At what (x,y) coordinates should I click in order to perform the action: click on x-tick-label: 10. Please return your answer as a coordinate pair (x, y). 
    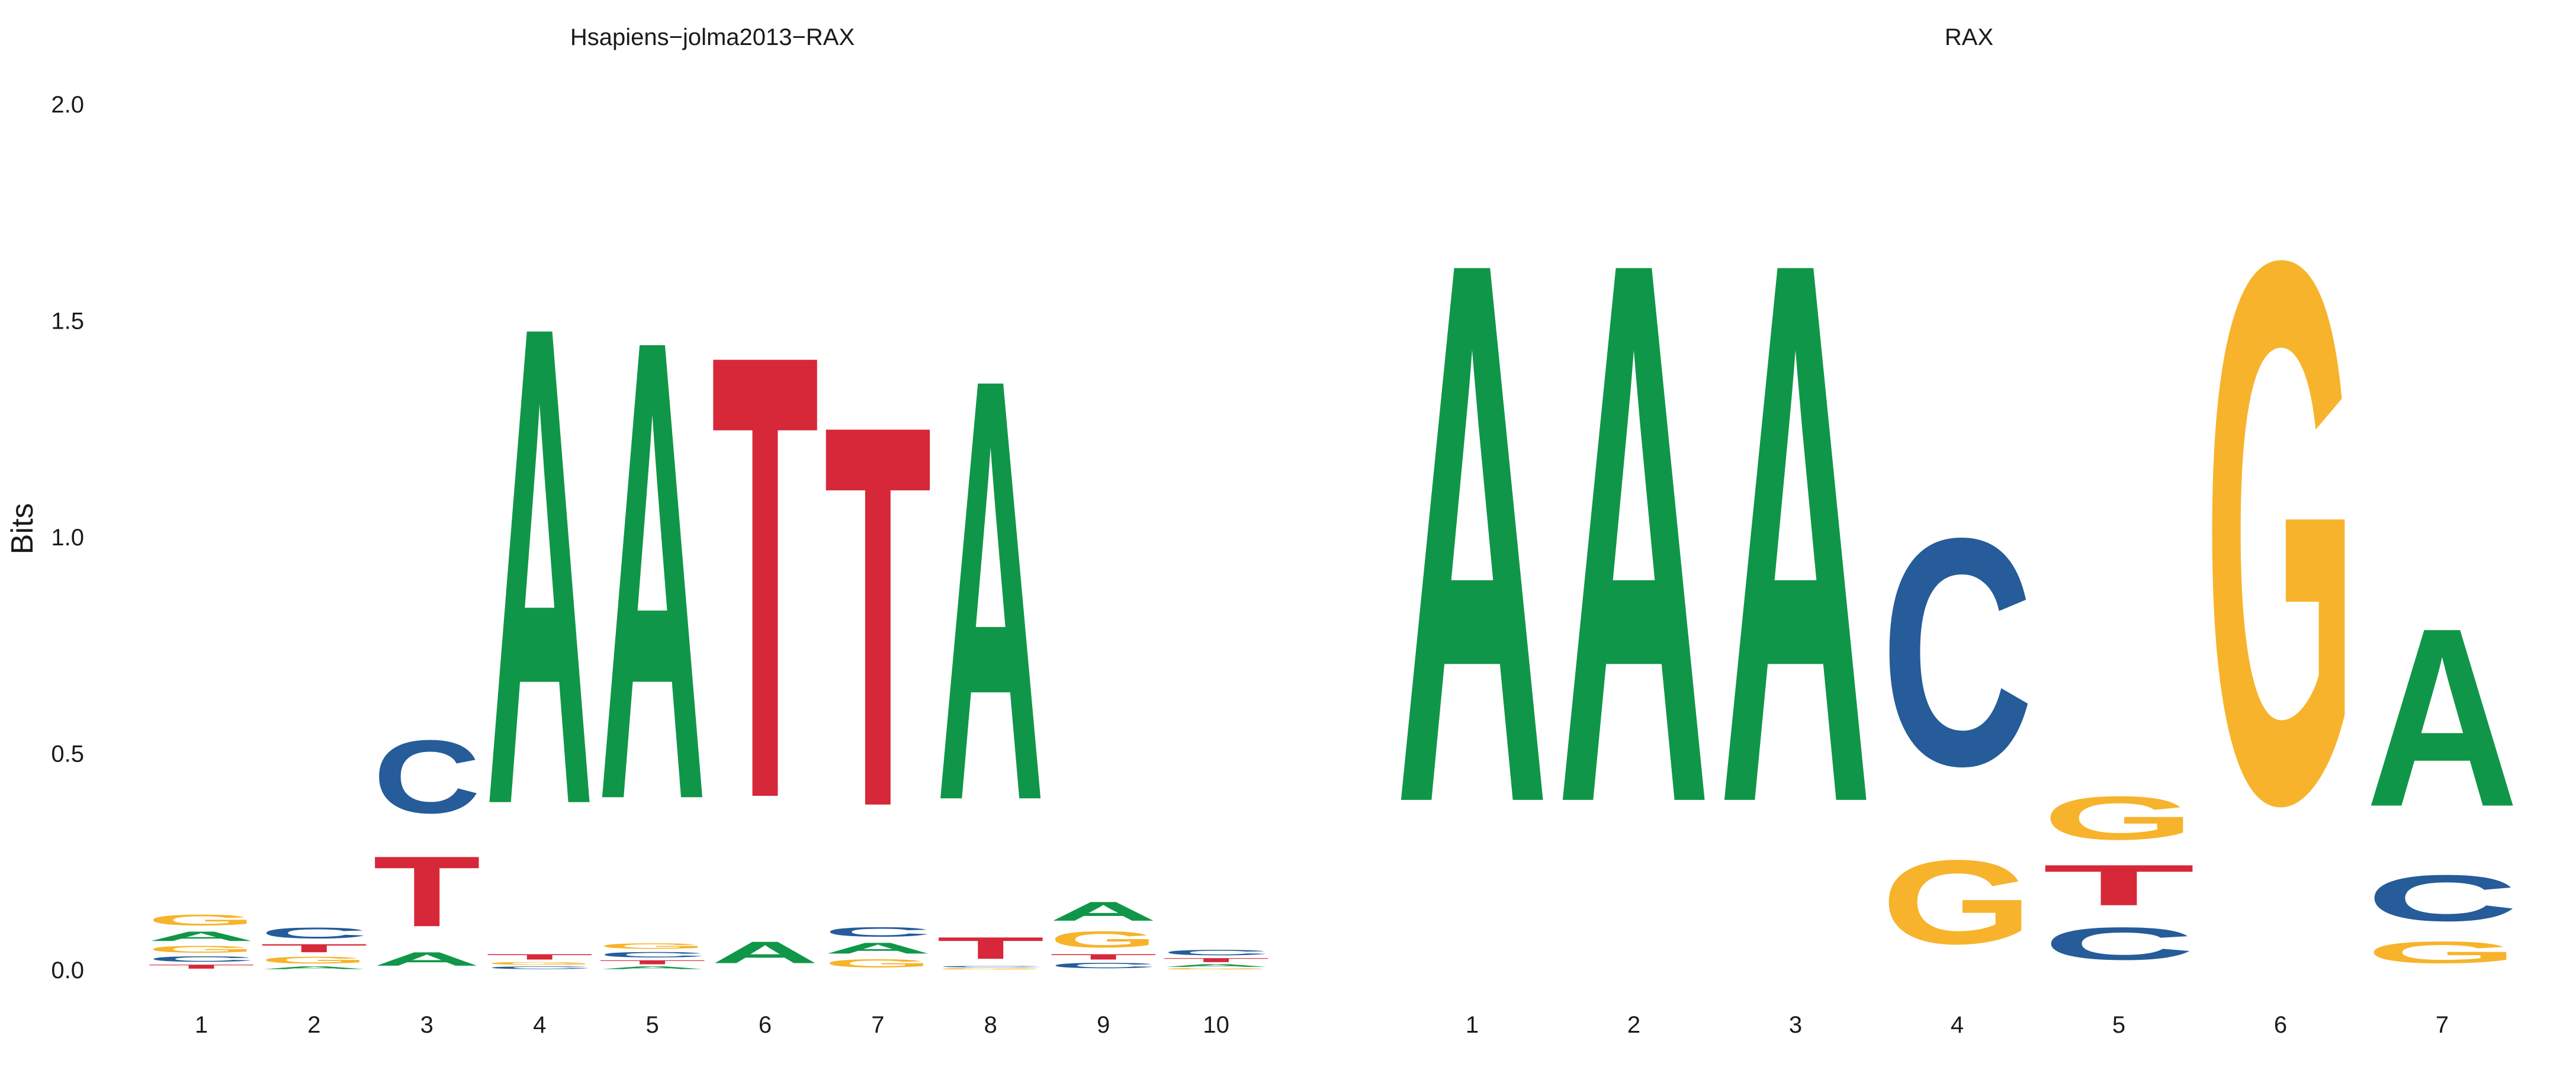
    Looking at the image, I should click on (1216, 1025).